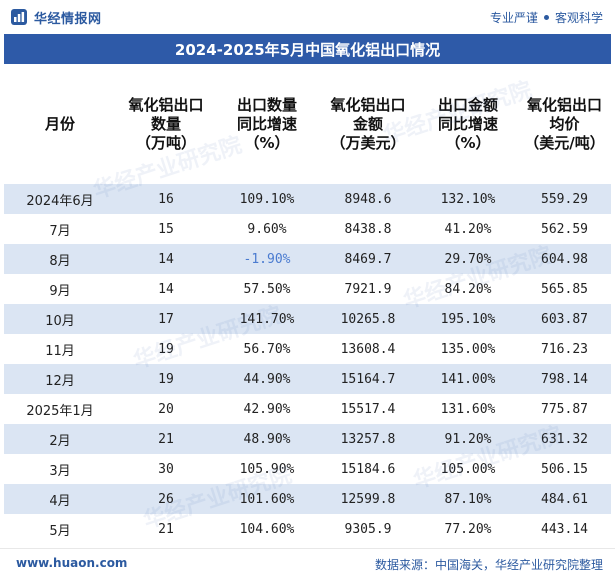  I want to click on cell-amount-yoy: 77.20%, so click(468, 529).